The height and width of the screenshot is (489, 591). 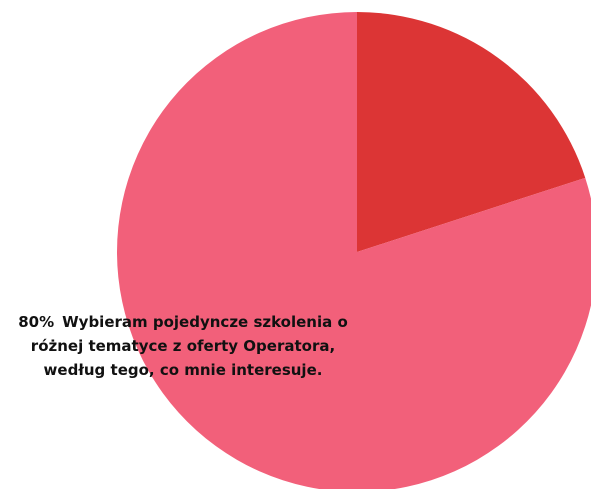 I want to click on slice-value-label: 80%, so click(x=36, y=322).